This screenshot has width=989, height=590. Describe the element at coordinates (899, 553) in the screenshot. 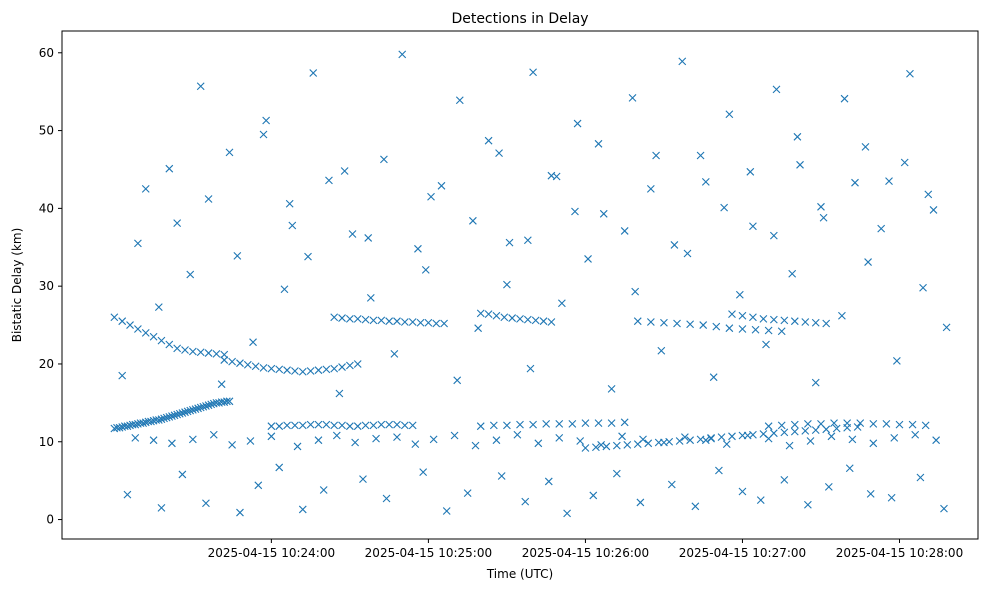

I see `x-tick-label: 2025-04-15 10:28:00` at that location.